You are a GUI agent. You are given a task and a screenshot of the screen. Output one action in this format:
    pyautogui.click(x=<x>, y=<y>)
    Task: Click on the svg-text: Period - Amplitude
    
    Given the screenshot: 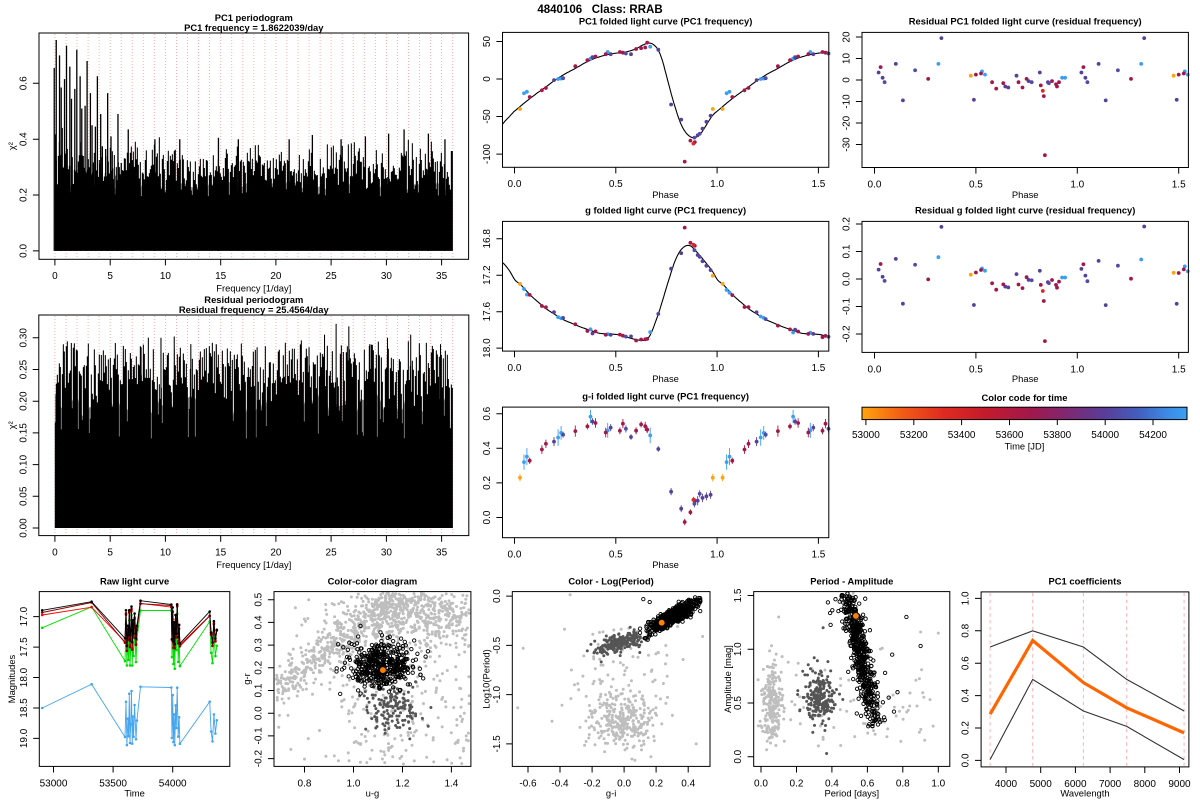 What is the action you would take?
    pyautogui.click(x=851, y=581)
    